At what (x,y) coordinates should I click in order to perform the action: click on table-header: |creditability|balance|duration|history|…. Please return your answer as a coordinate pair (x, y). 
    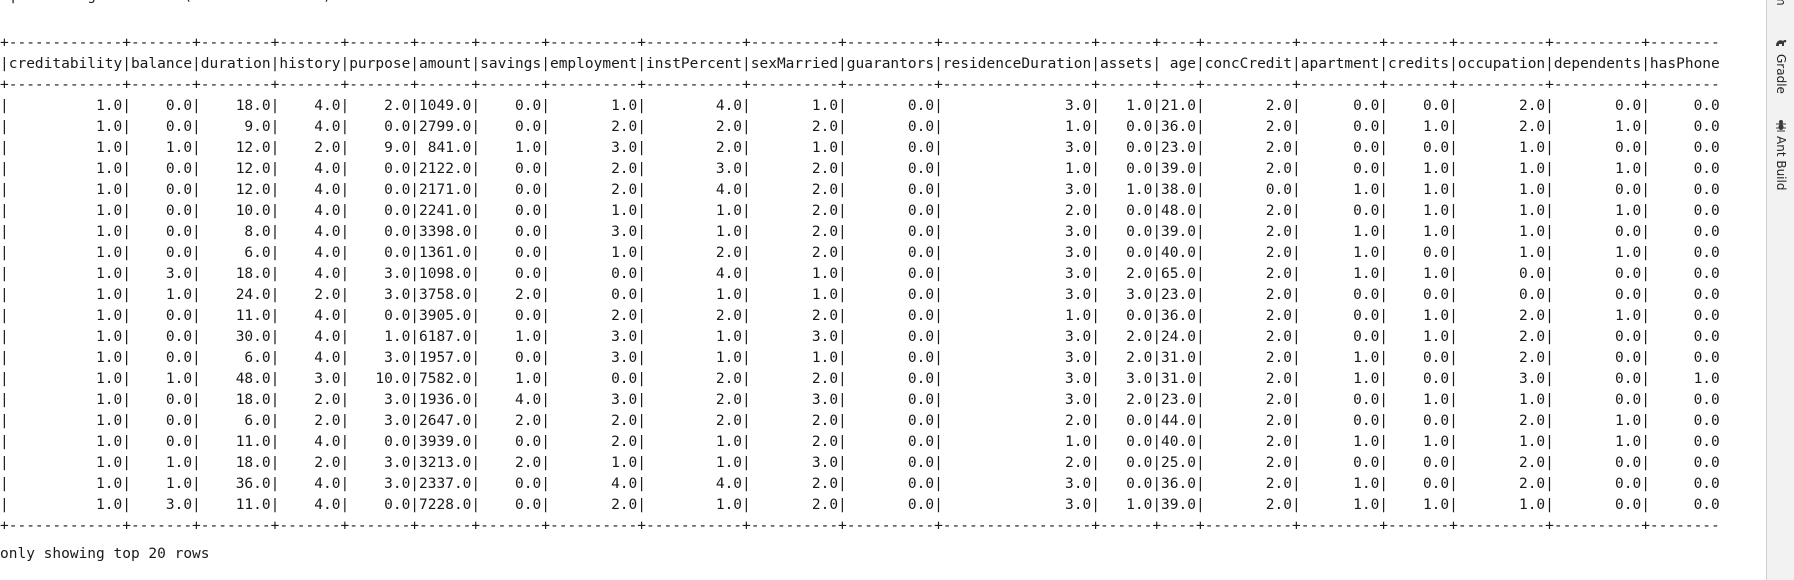
    Looking at the image, I should click on (860, 64).